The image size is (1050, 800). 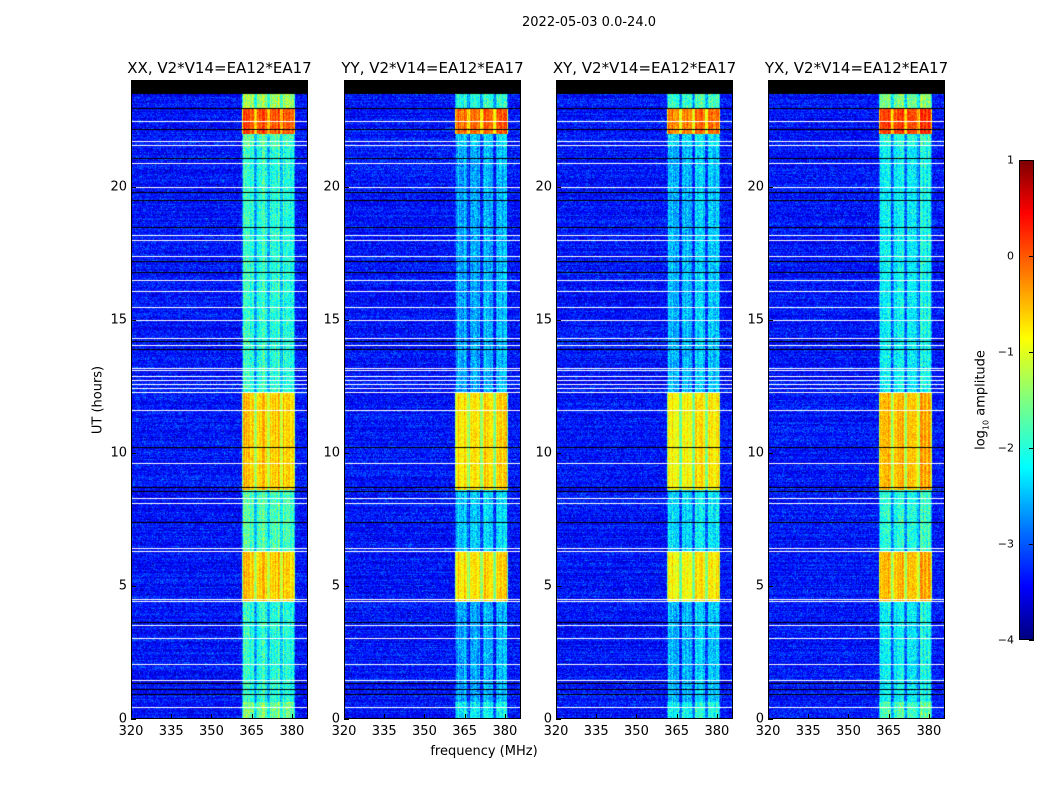 What do you see at coordinates (981, 440) in the screenshot?
I see `colorbar-label-main: log` at bounding box center [981, 440].